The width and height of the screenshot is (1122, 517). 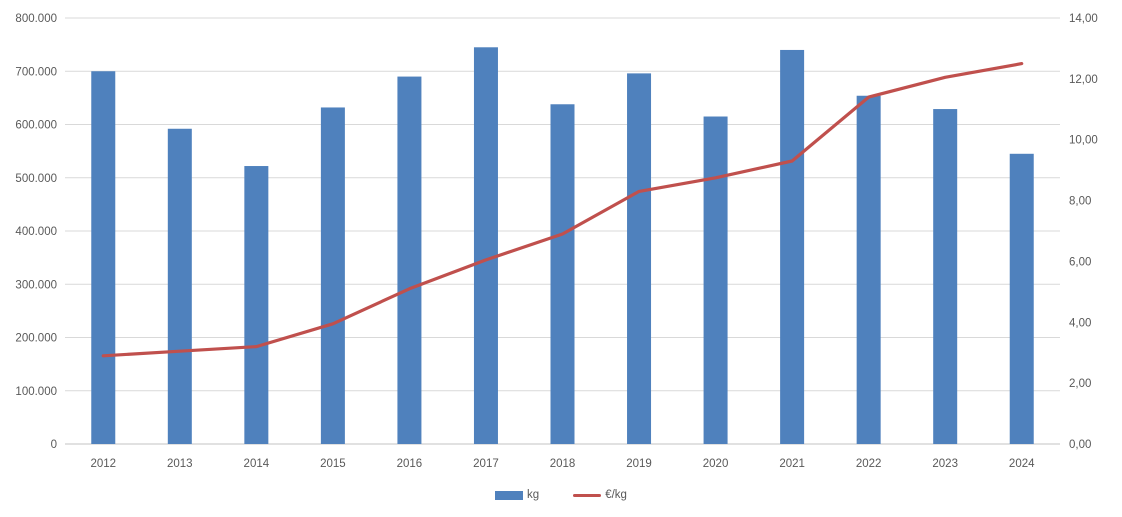 I want to click on kg-bar-swatch, so click(x=509, y=496).